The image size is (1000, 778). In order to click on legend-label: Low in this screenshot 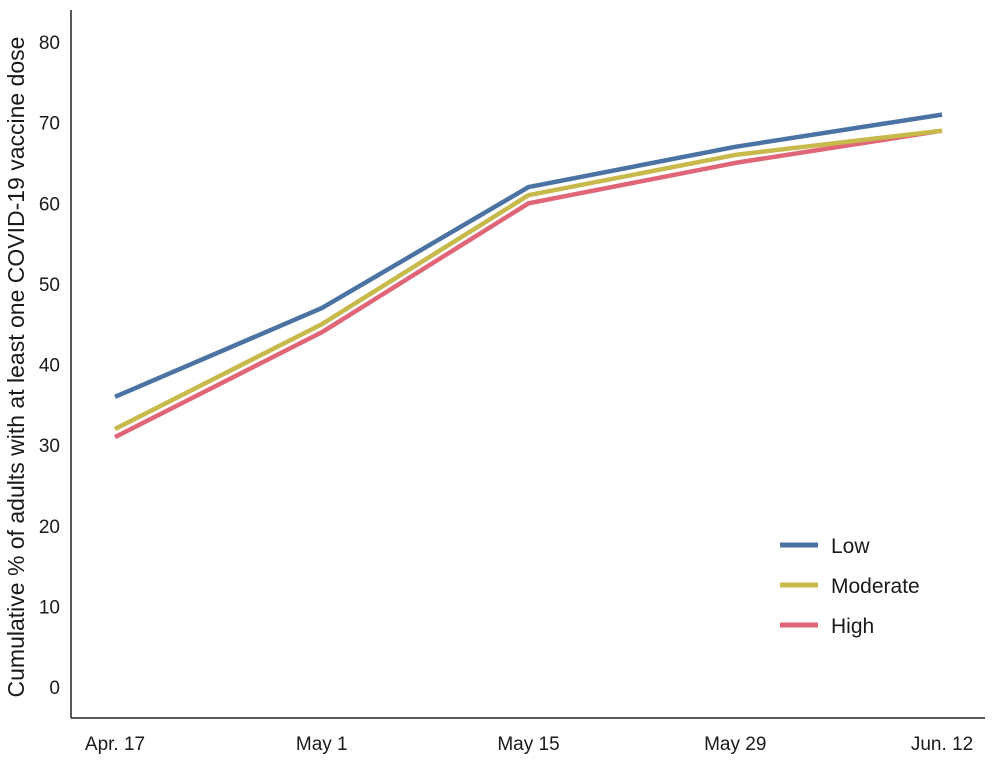, I will do `click(850, 546)`.